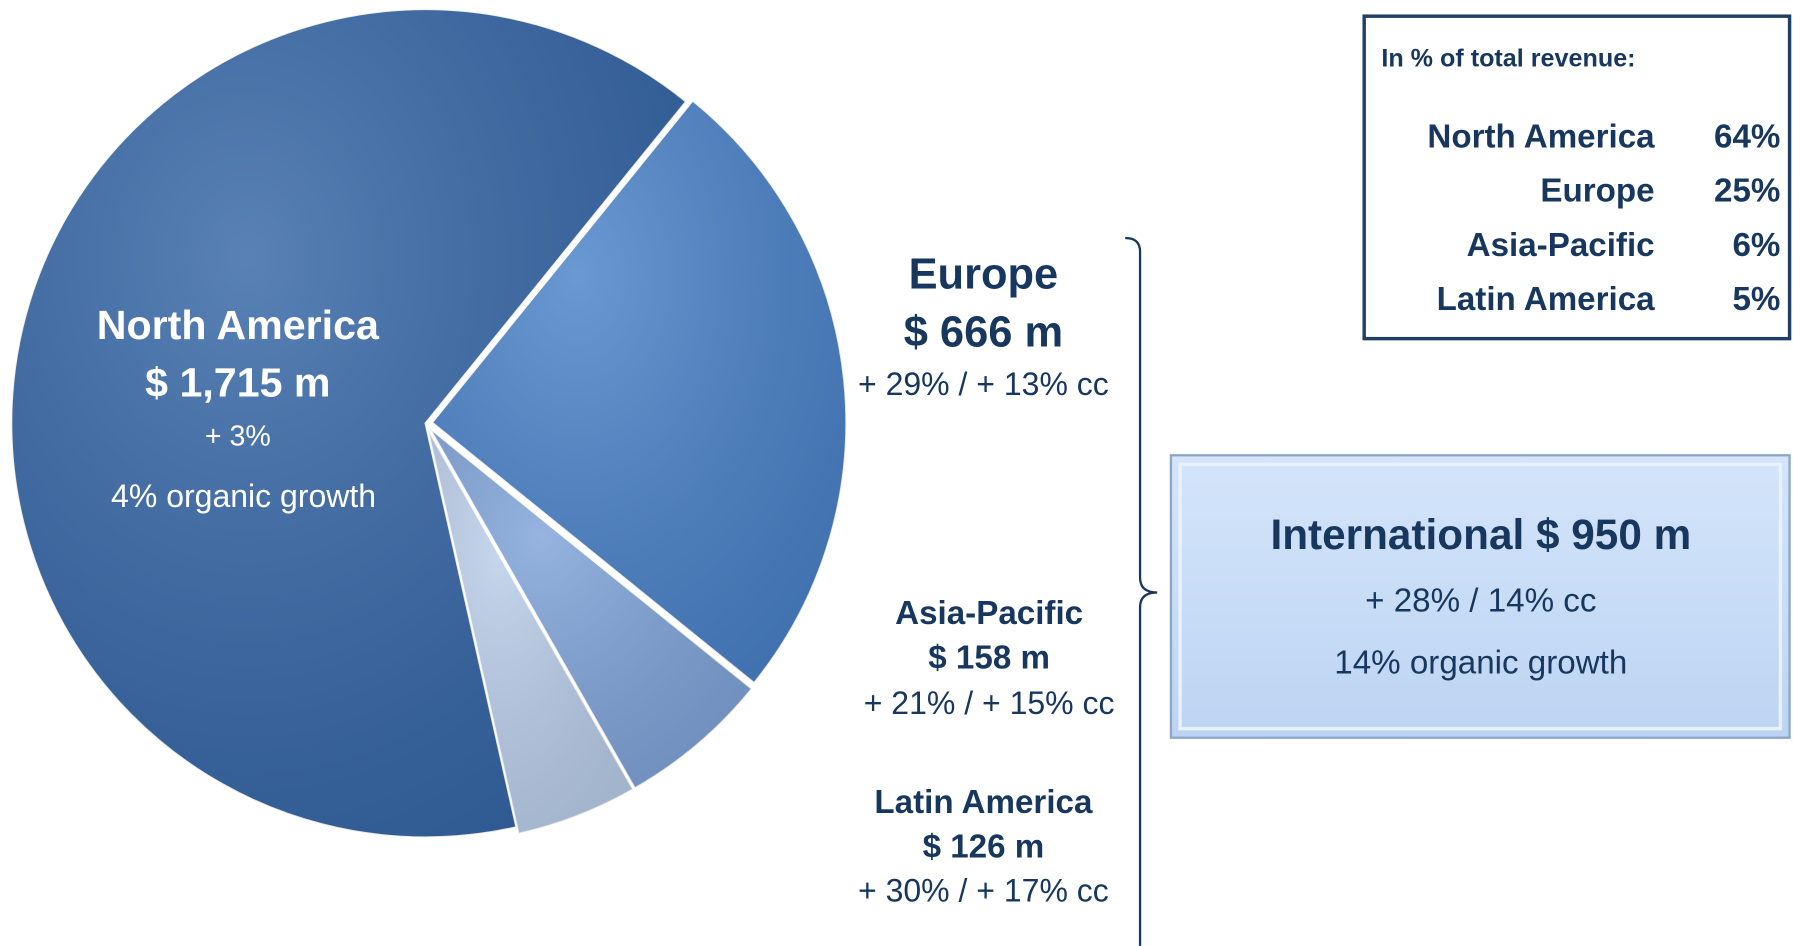 This screenshot has width=1793, height=946. Describe the element at coordinates (989, 703) in the screenshot. I see `slice-growth: + 21% / + 15% cc` at that location.